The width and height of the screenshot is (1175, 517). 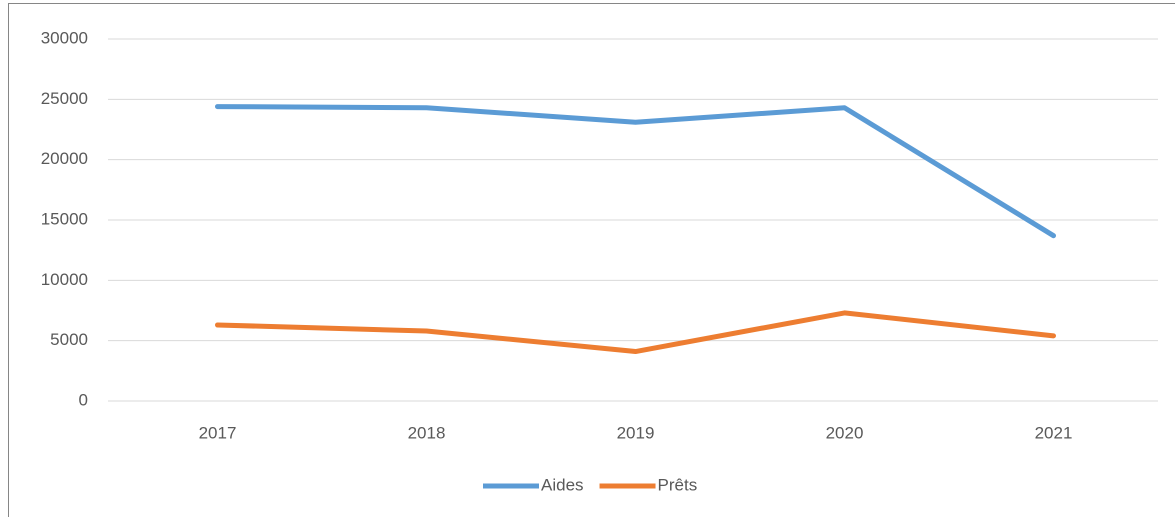 What do you see at coordinates (636, 432) in the screenshot?
I see `x-tick-label: 2019` at bounding box center [636, 432].